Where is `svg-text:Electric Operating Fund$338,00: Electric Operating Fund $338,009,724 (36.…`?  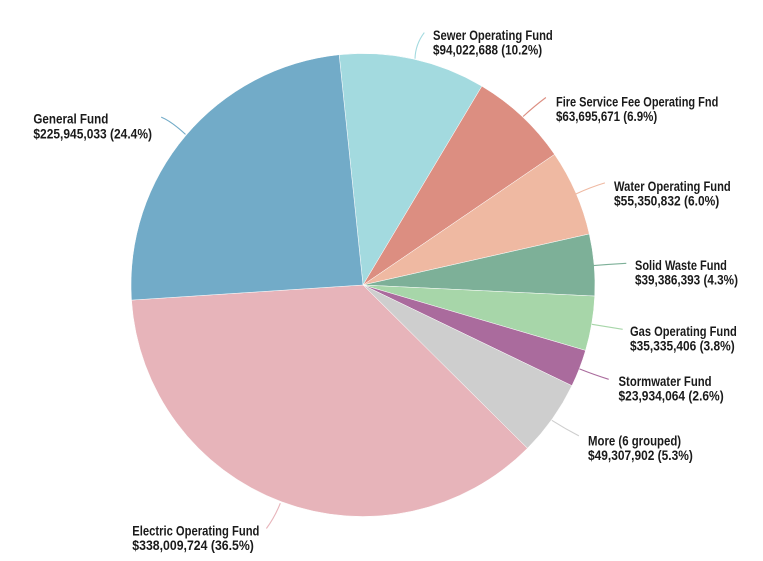
svg-text:Electric Operating Fund$338,00: Electric Operating Fund $338,009,724 (36.… is located at coordinates (195, 539).